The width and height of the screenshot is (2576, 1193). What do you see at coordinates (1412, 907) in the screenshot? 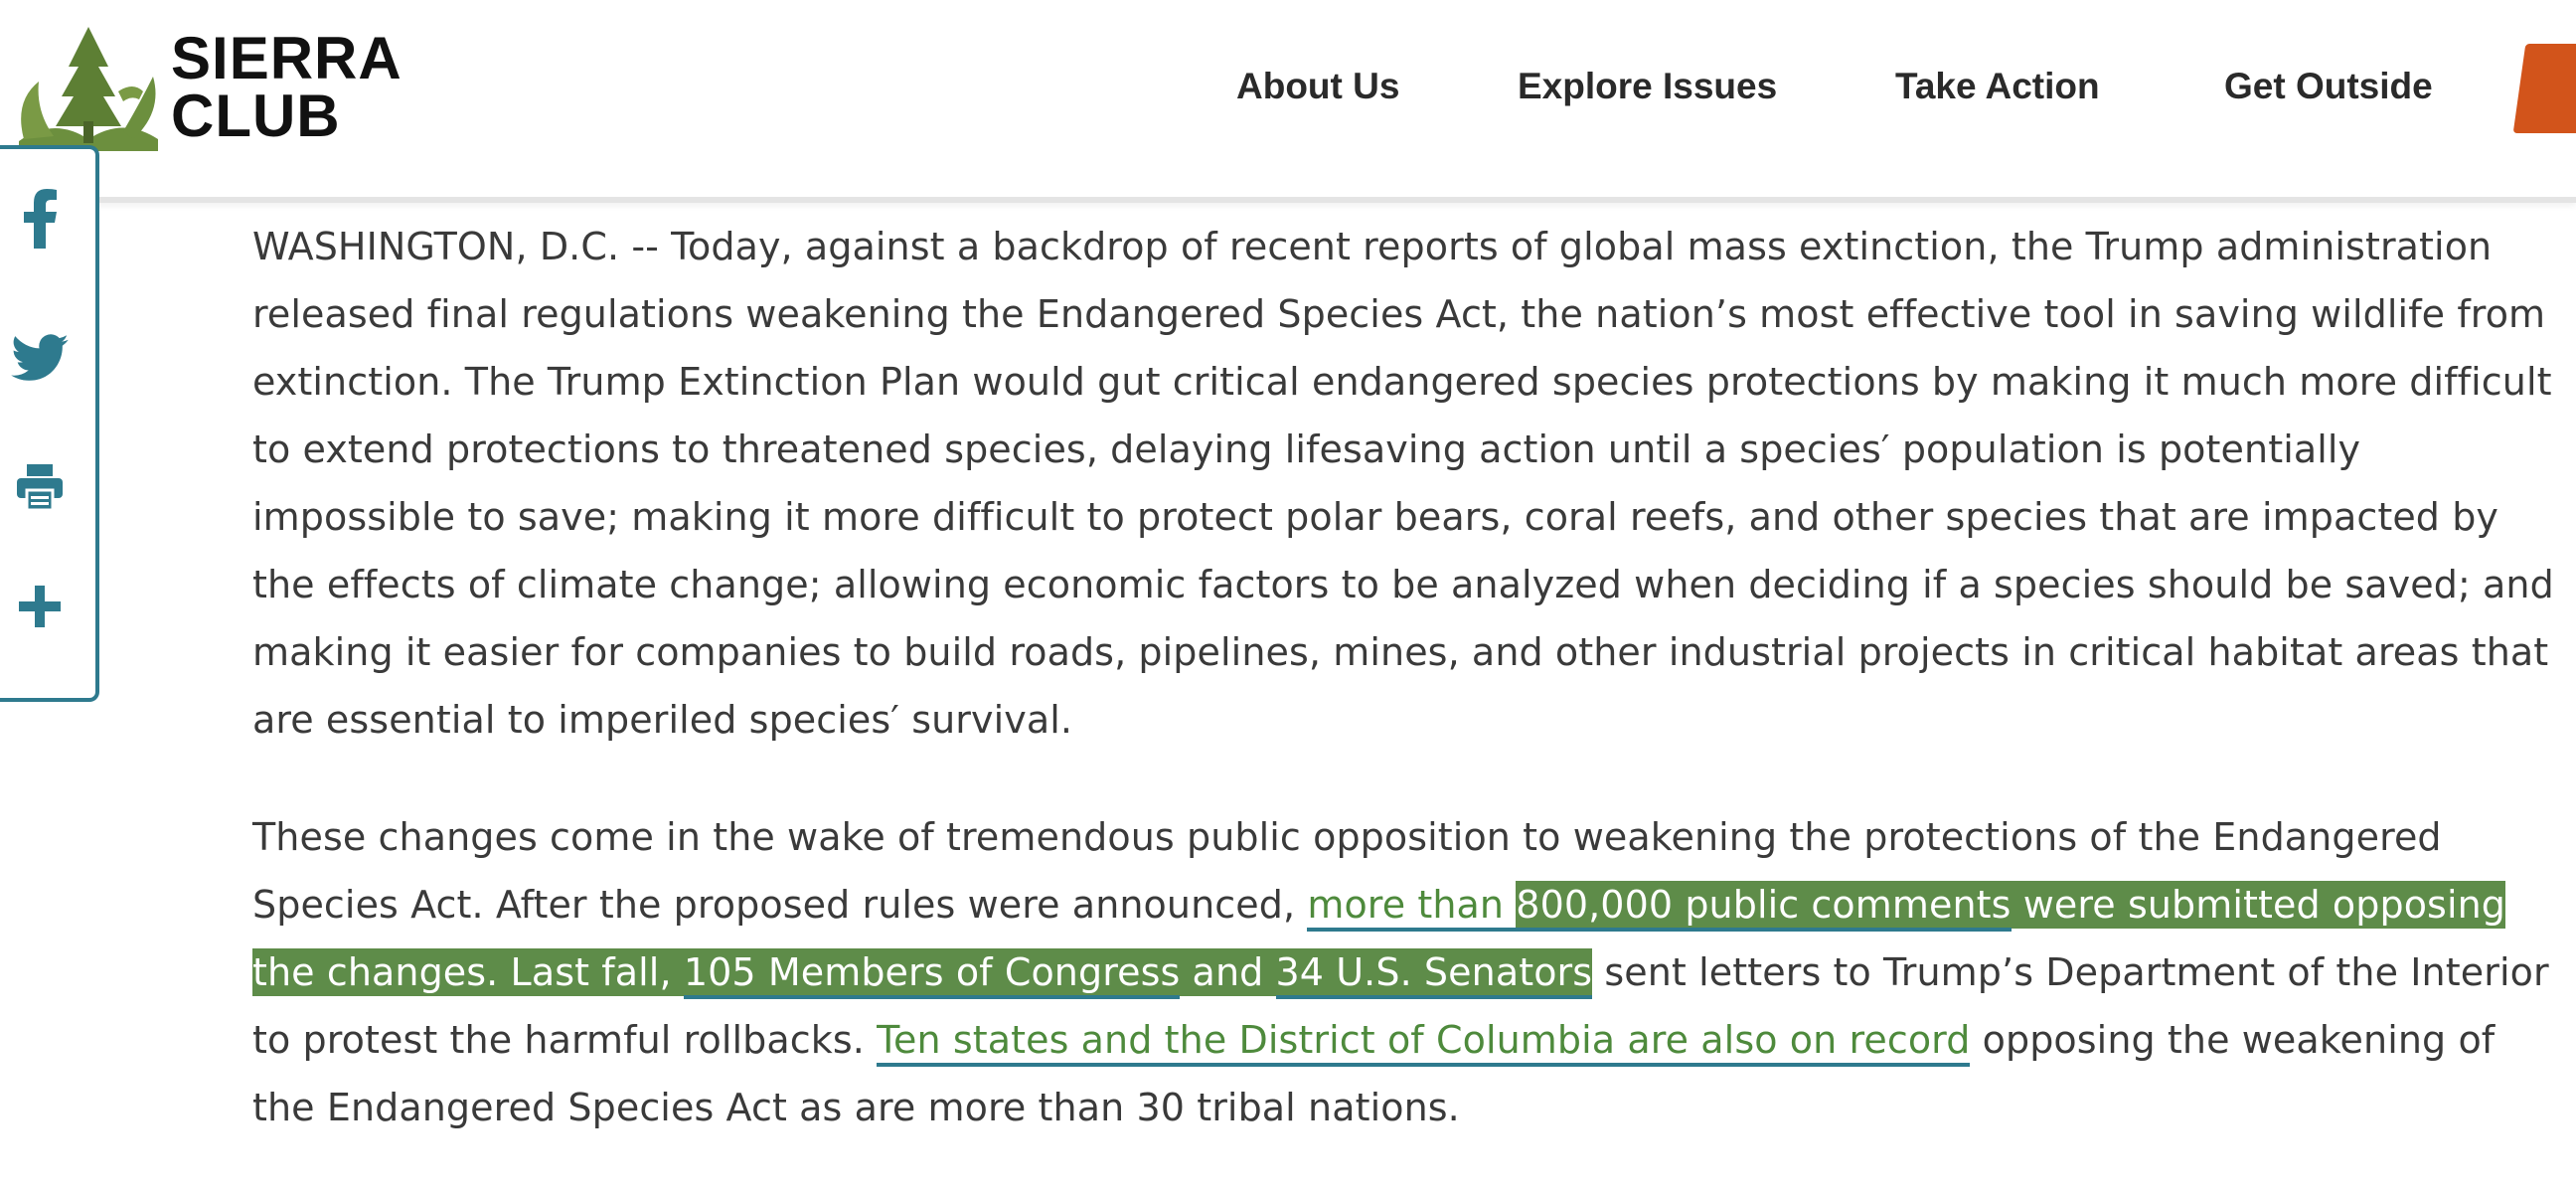
I see `link-public-comments-lead: more than` at bounding box center [1412, 907].